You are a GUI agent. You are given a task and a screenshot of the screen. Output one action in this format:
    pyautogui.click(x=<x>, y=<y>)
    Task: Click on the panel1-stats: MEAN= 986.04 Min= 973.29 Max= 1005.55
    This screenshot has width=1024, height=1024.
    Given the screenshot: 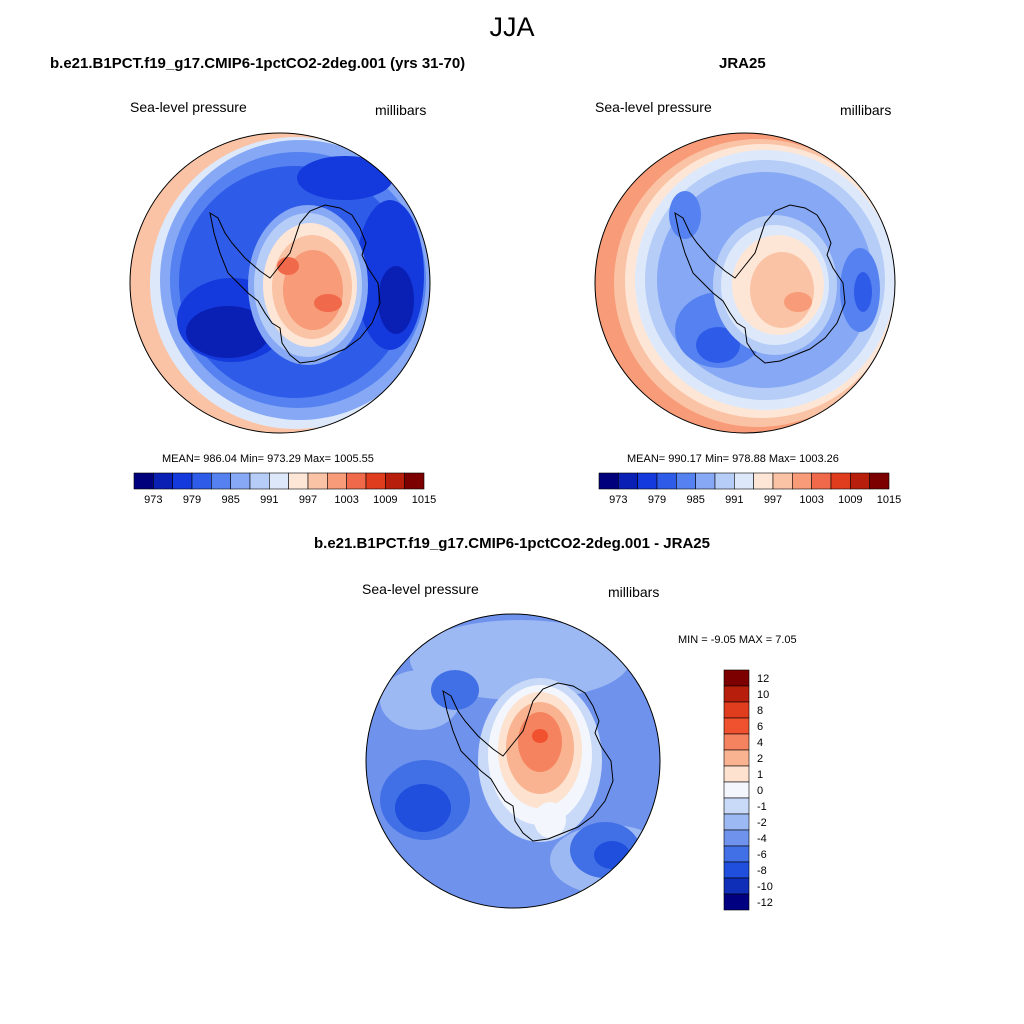 What is the action you would take?
    pyautogui.click(x=268, y=459)
    